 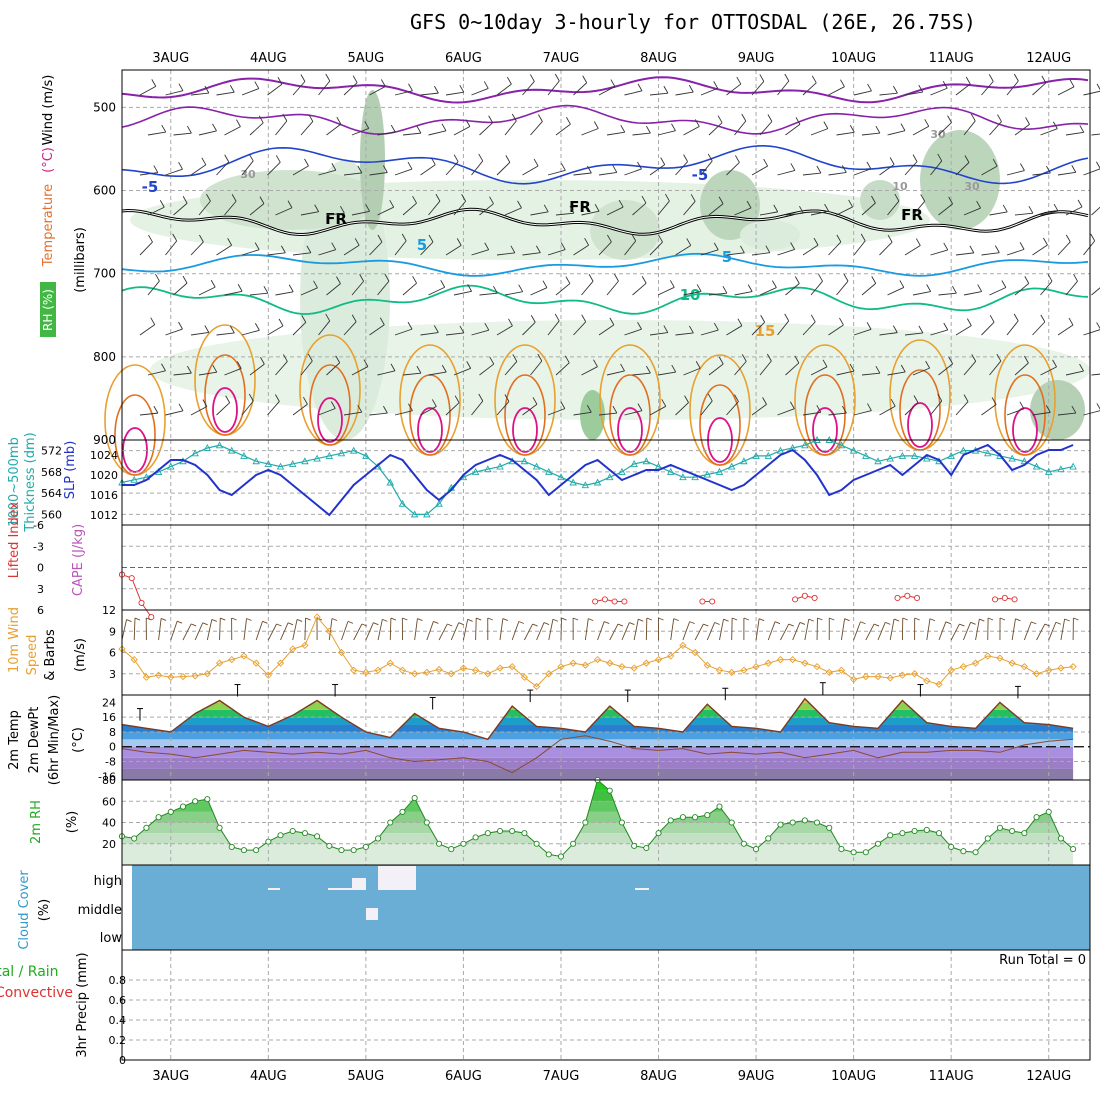 I want to click on y-tick-temp: 24, so click(x=109, y=702).